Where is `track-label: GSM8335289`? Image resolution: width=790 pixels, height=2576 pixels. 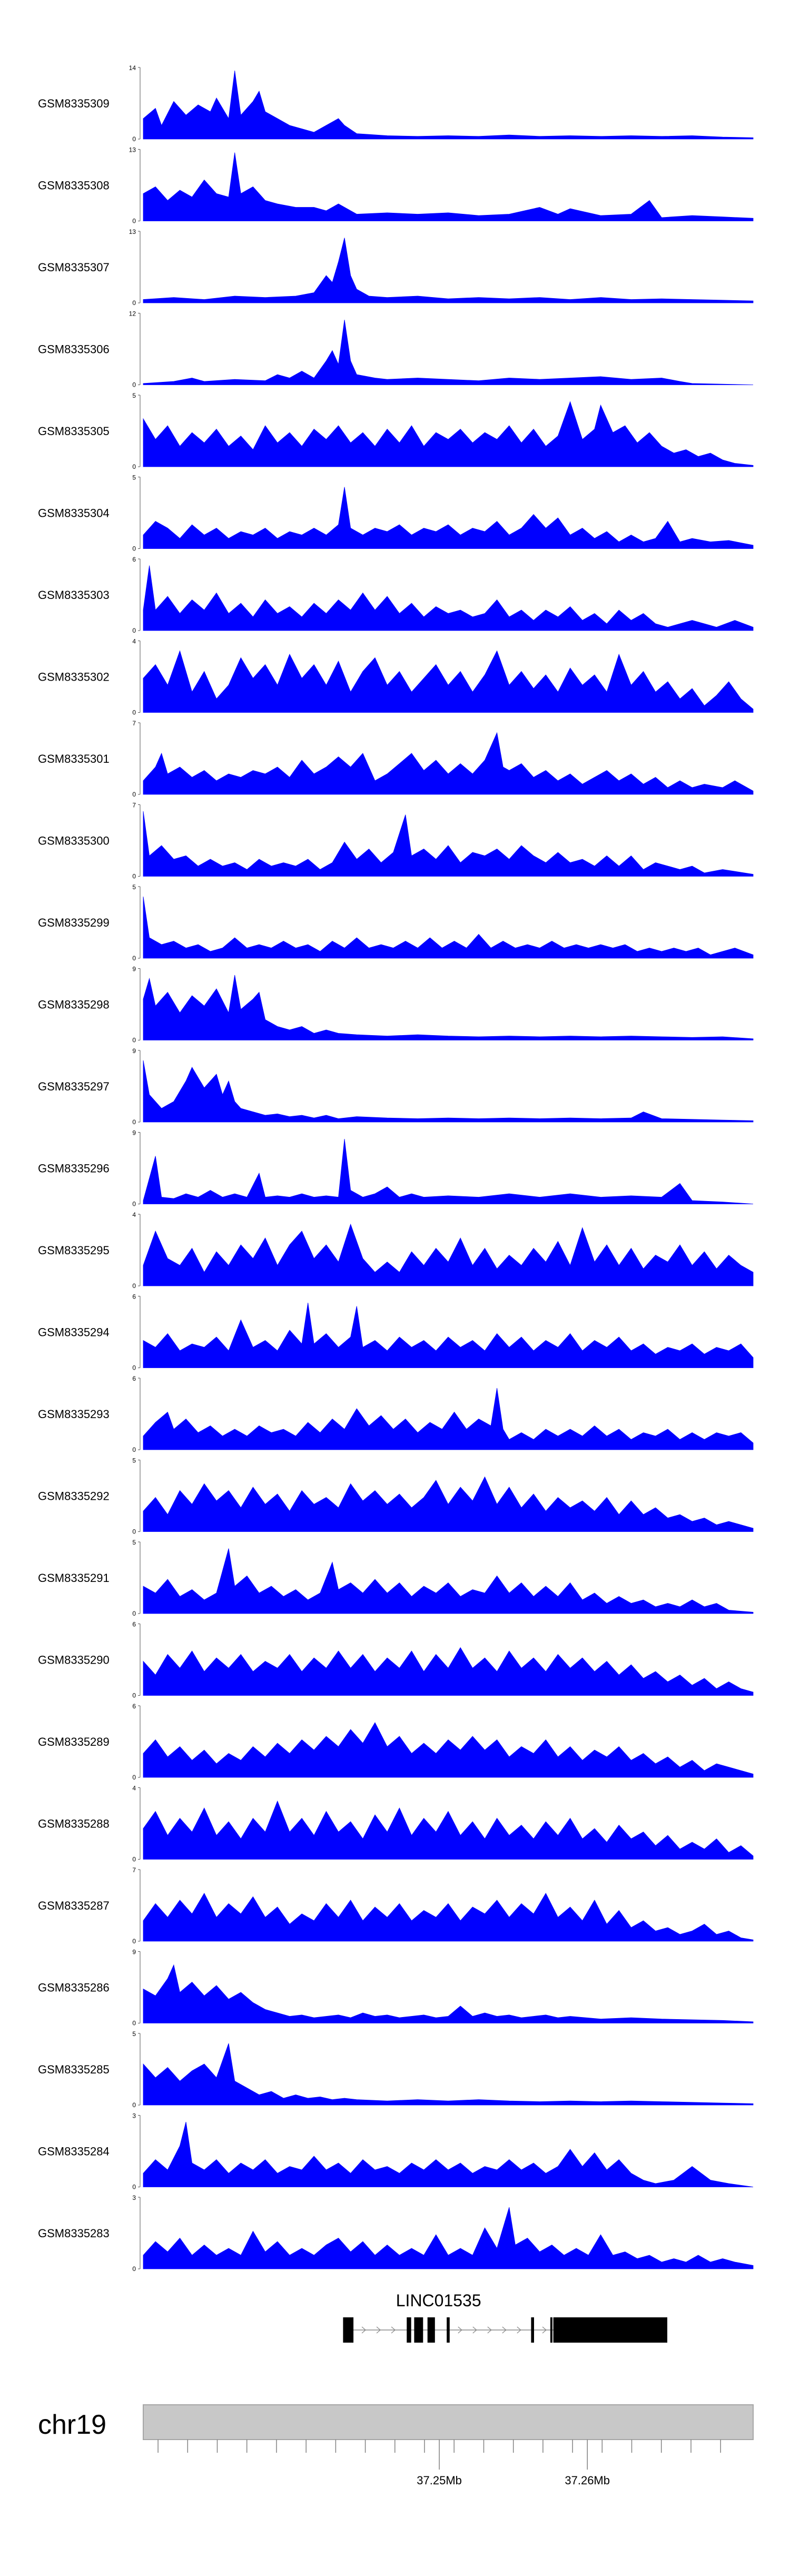 track-label: GSM8335289 is located at coordinates (74, 1741).